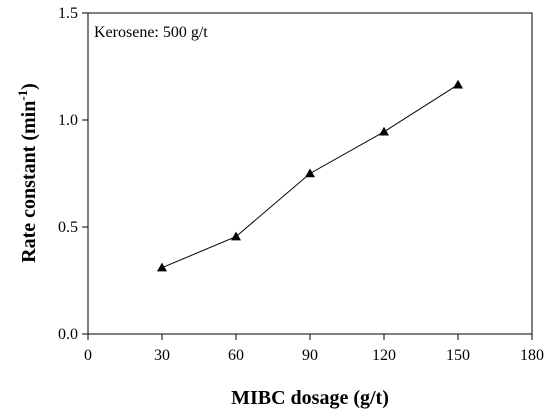 This screenshot has height=416, width=550. What do you see at coordinates (162, 355) in the screenshot?
I see `x-tick-label: 30` at bounding box center [162, 355].